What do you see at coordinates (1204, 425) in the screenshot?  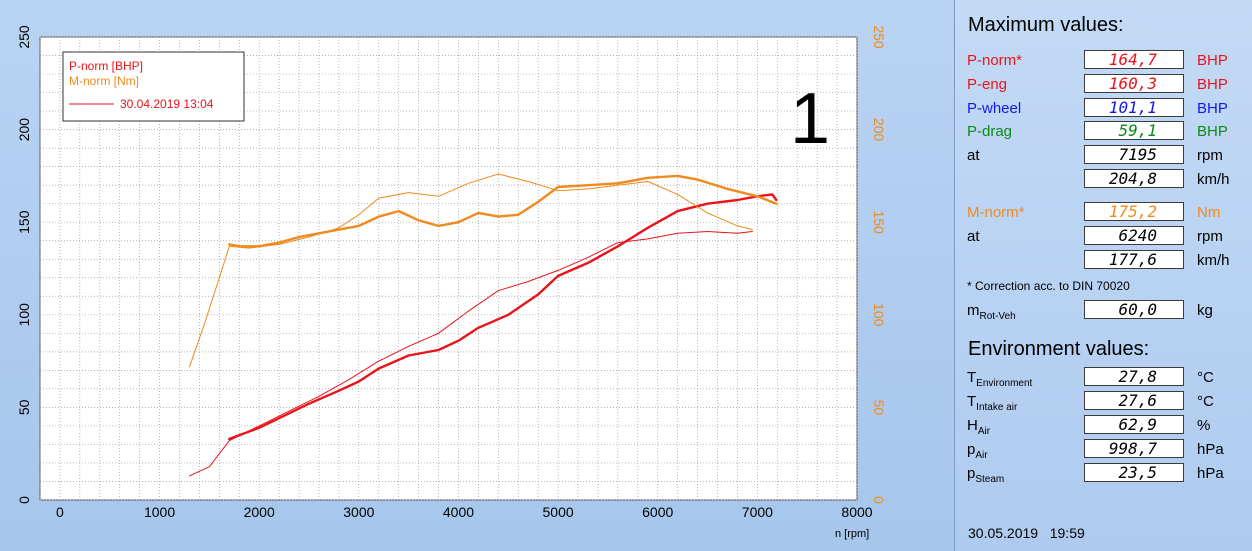 I see `h-air-unit: %` at bounding box center [1204, 425].